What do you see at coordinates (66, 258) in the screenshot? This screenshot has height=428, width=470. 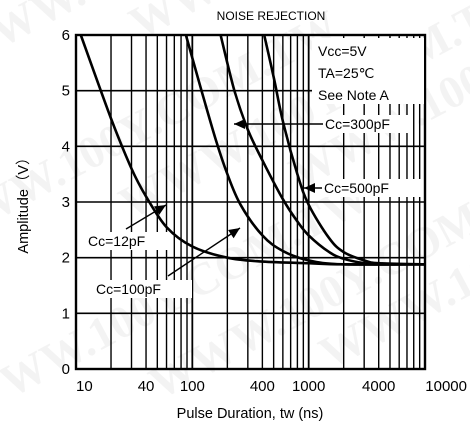 I see `y-tick-label-2: 2` at bounding box center [66, 258].